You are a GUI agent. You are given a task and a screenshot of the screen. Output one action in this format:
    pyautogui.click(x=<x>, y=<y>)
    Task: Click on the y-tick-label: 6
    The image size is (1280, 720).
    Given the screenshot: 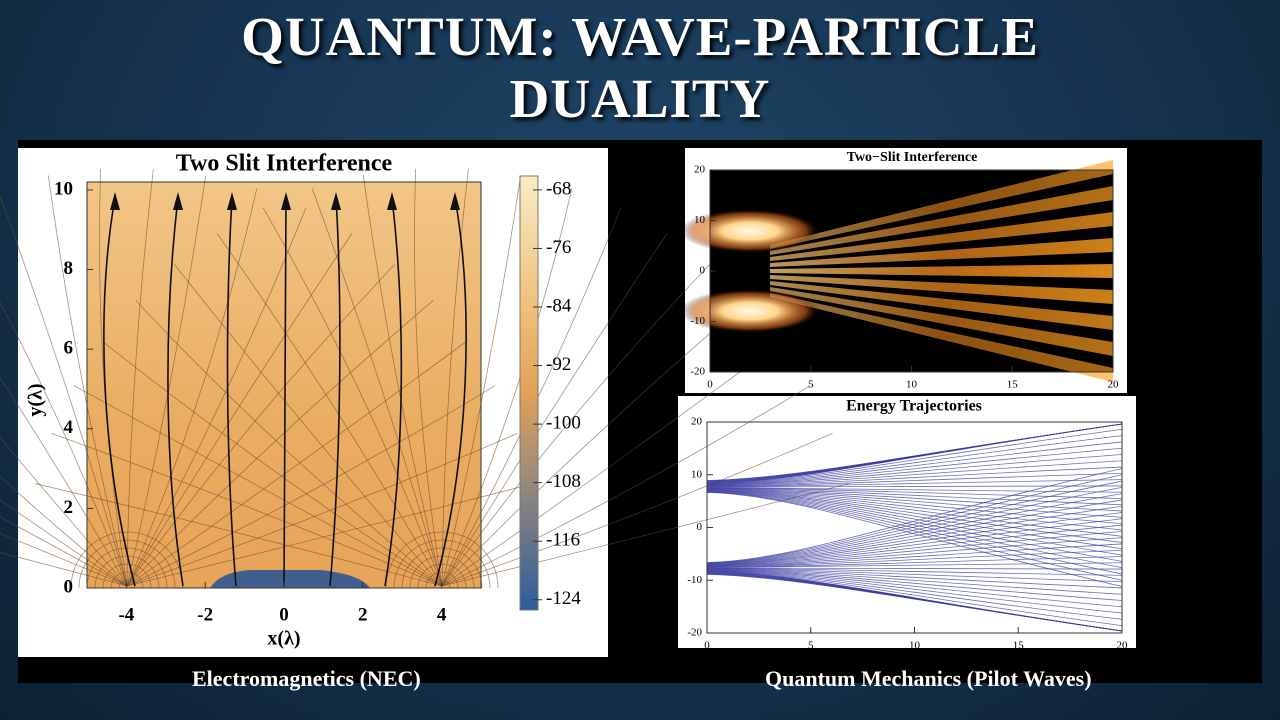 What is the action you would take?
    pyautogui.click(x=69, y=348)
    